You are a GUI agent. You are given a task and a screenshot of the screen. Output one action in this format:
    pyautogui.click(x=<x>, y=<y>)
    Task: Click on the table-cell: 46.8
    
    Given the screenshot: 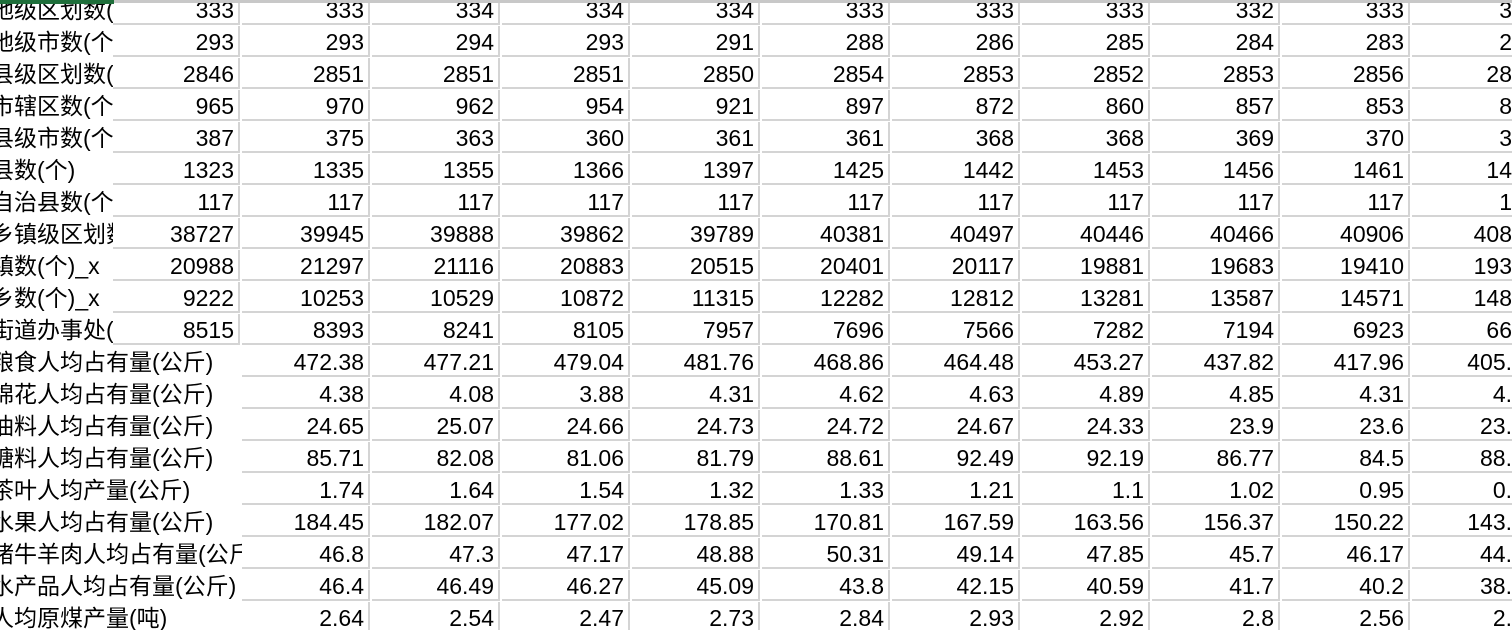 What is the action you would take?
    pyautogui.click(x=306, y=553)
    